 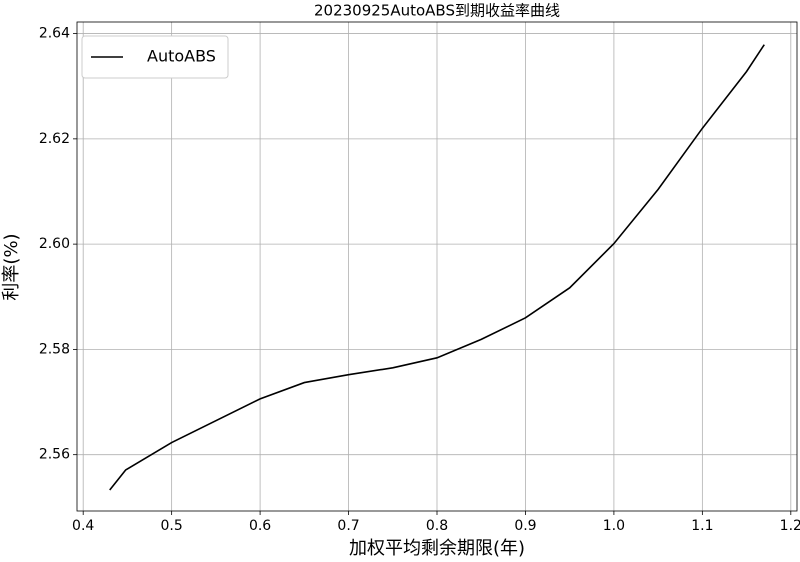 I want to click on chart-title: 20230925AutoABS到期收益率曲线, so click(x=437, y=11).